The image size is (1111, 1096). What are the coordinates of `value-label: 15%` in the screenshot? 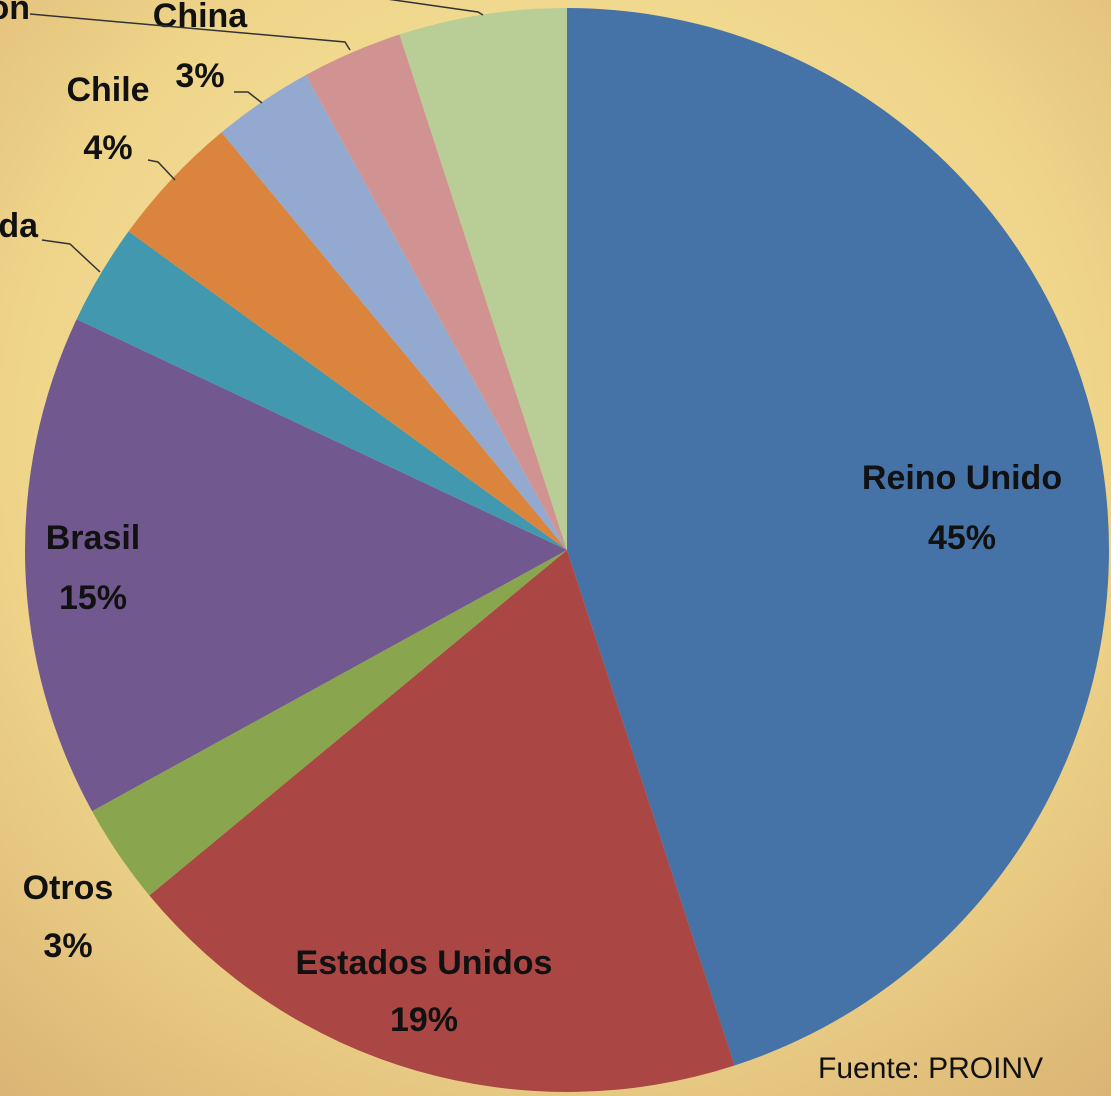 It's located at (93, 598).